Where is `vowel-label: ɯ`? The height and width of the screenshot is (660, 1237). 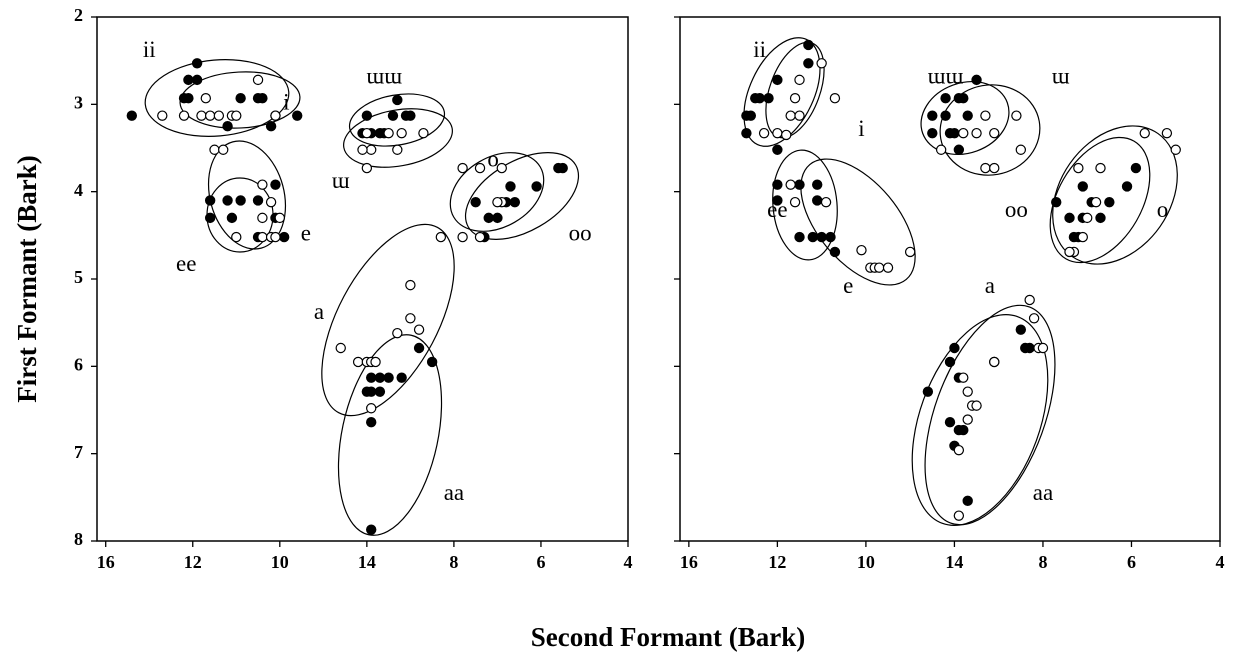
vowel-label: ɯ is located at coordinates (1061, 75).